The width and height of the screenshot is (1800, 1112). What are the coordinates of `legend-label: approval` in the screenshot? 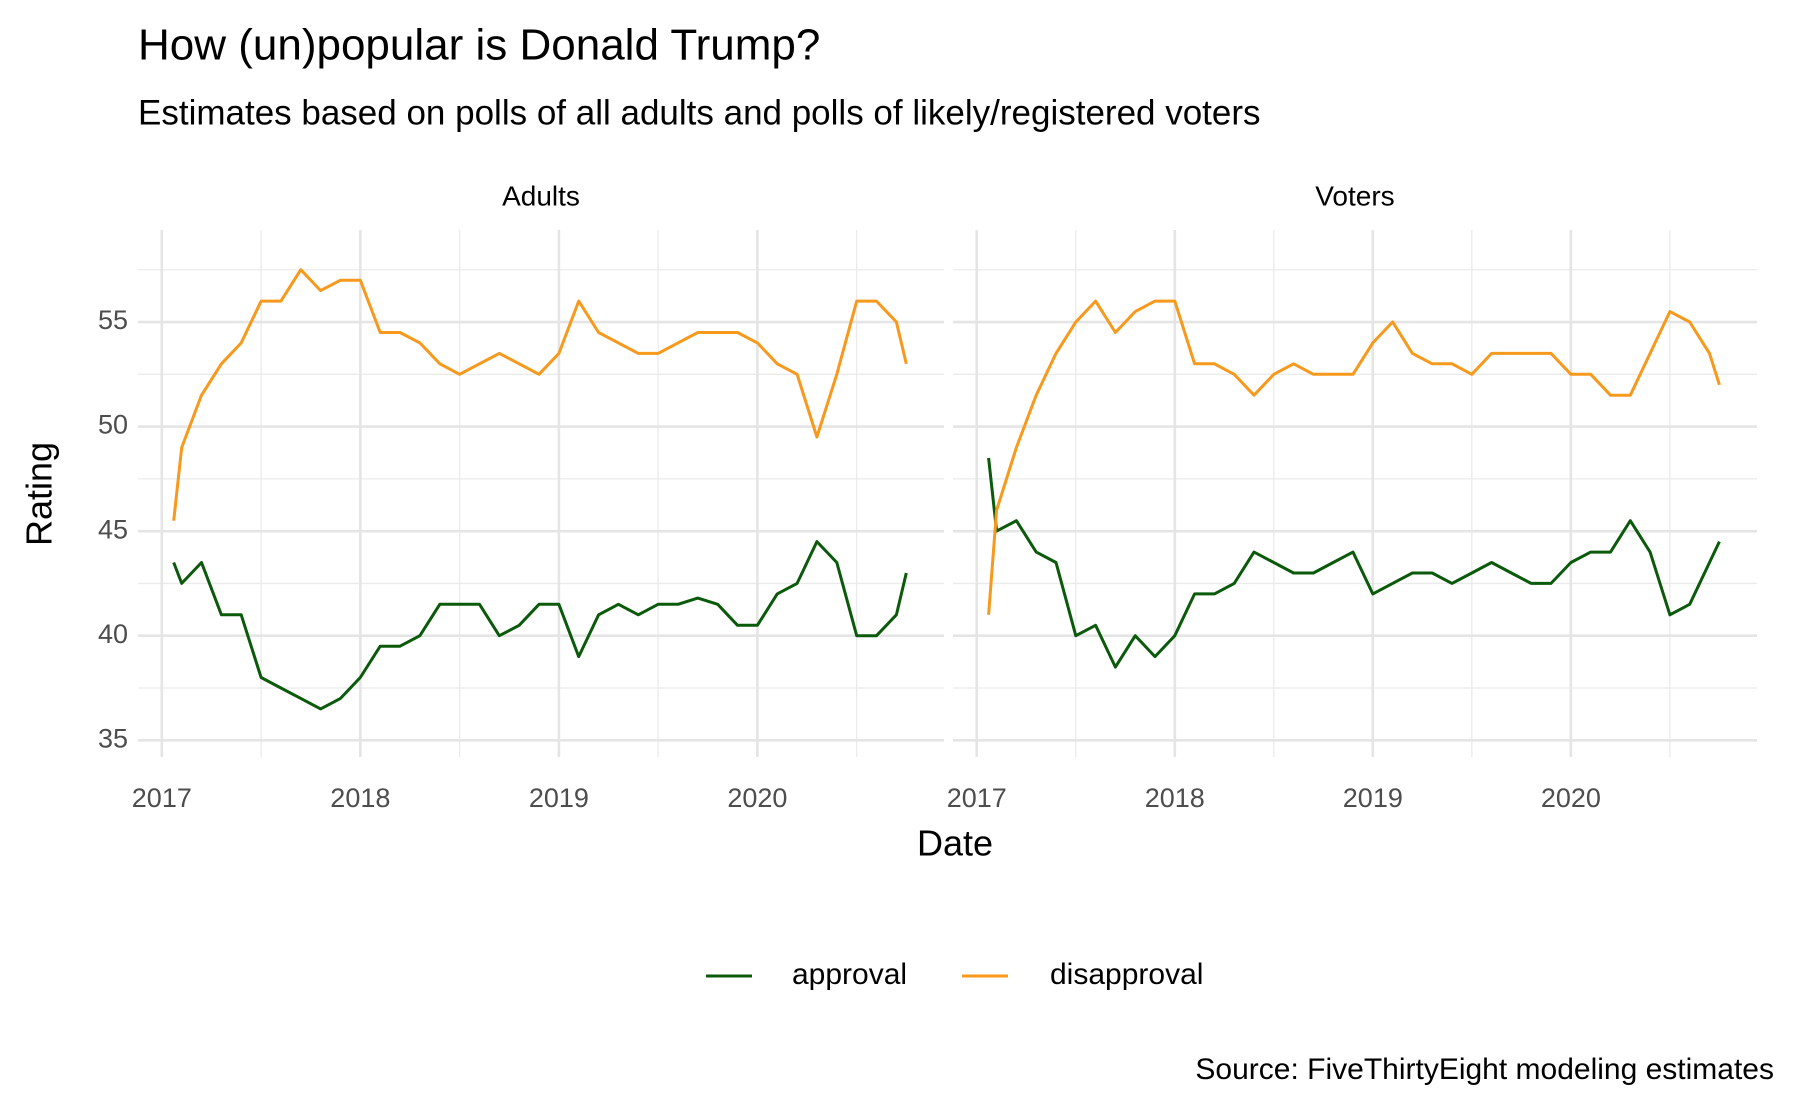 It's located at (849, 974).